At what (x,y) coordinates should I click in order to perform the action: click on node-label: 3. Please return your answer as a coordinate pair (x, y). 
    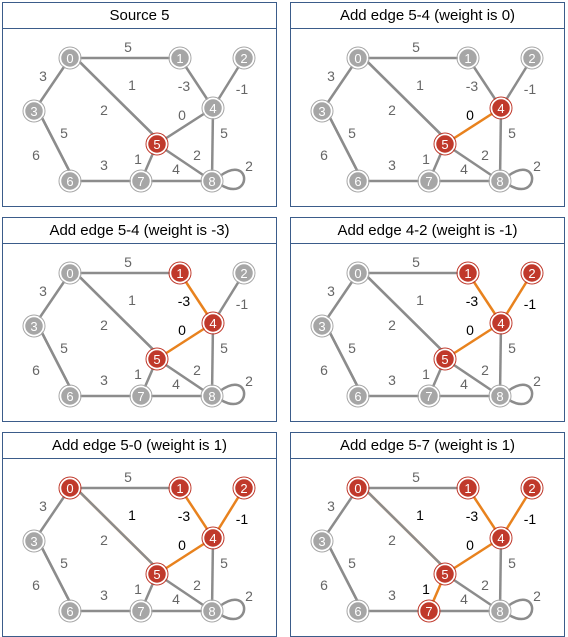
    Looking at the image, I should click on (33, 111).